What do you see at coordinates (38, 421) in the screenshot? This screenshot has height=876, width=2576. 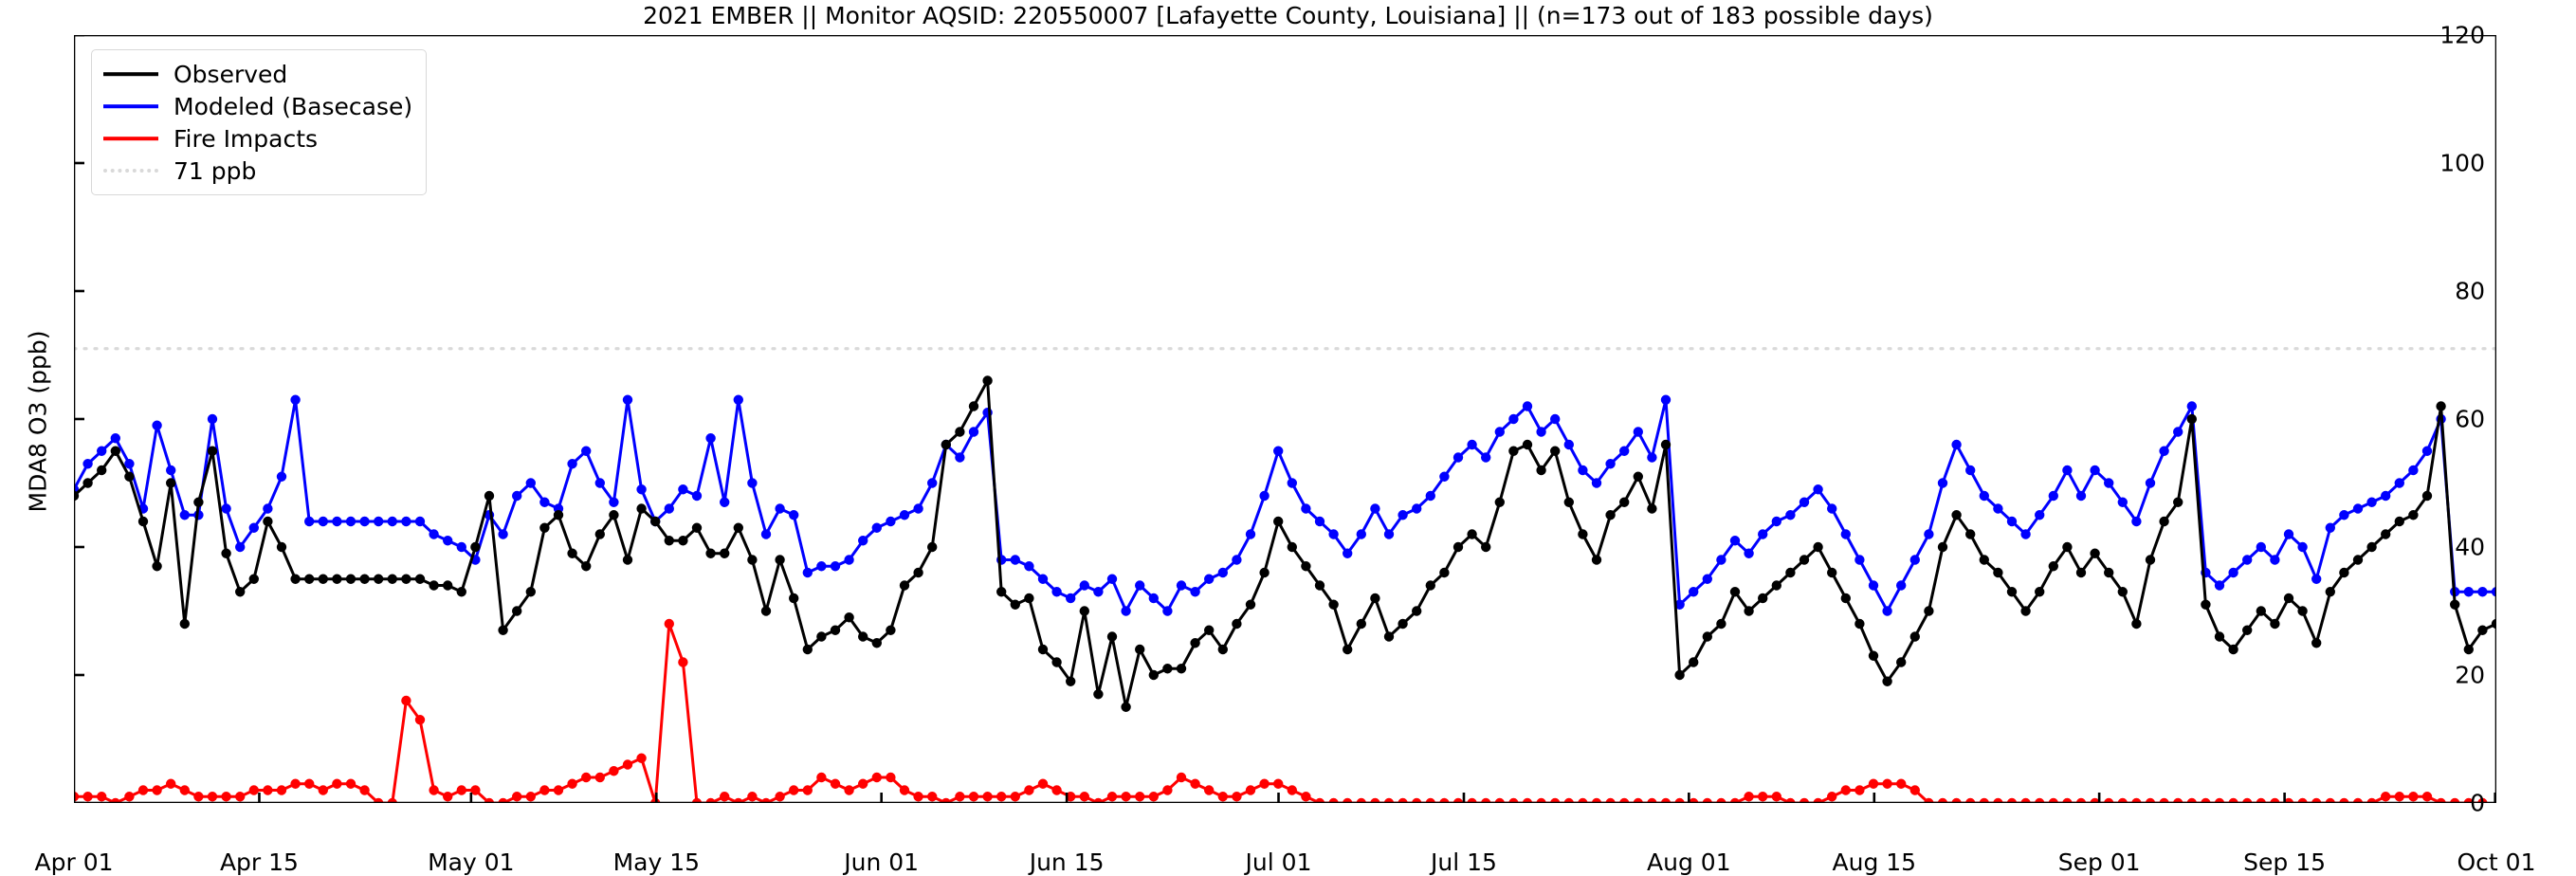 I see `y-axis-label: MDA8 O3 (ppb)` at bounding box center [38, 421].